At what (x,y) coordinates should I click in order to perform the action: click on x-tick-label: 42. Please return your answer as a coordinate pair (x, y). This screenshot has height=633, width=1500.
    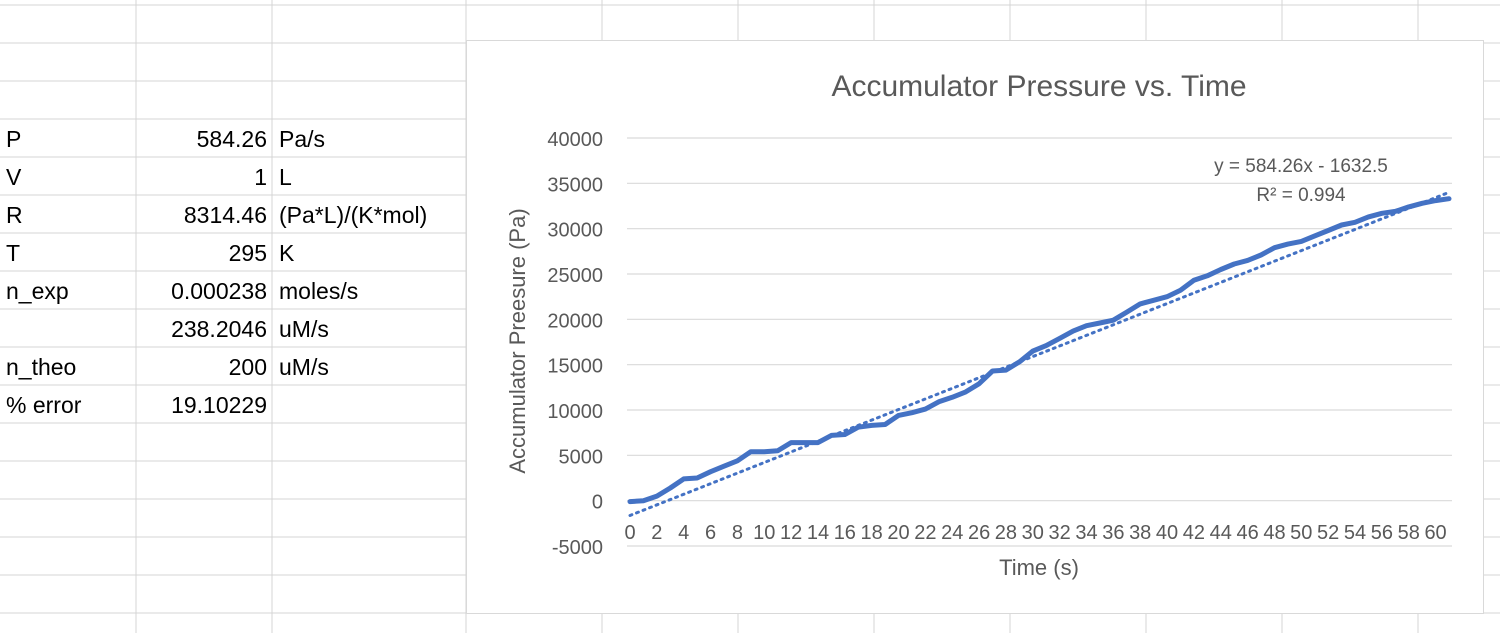
    Looking at the image, I should click on (1194, 533).